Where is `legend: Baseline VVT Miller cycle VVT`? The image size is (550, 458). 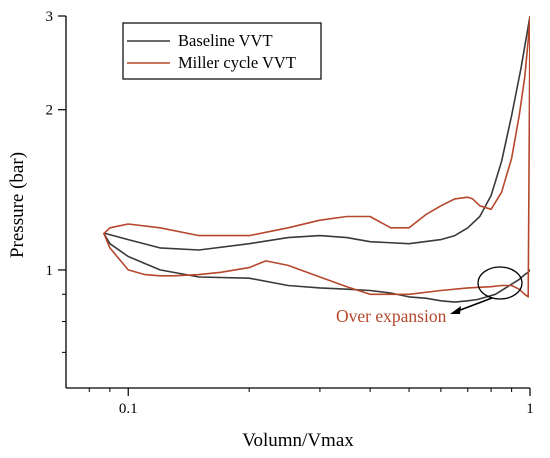
legend: Baseline VVT Miller cycle VVT is located at coordinates (222, 51).